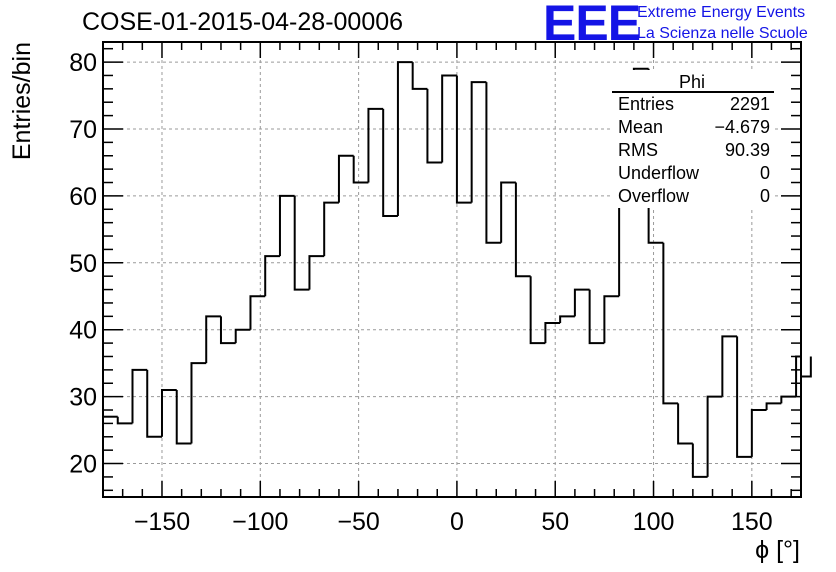 The image size is (836, 572). What do you see at coordinates (693, 92) in the screenshot?
I see `stats-divider` at bounding box center [693, 92].